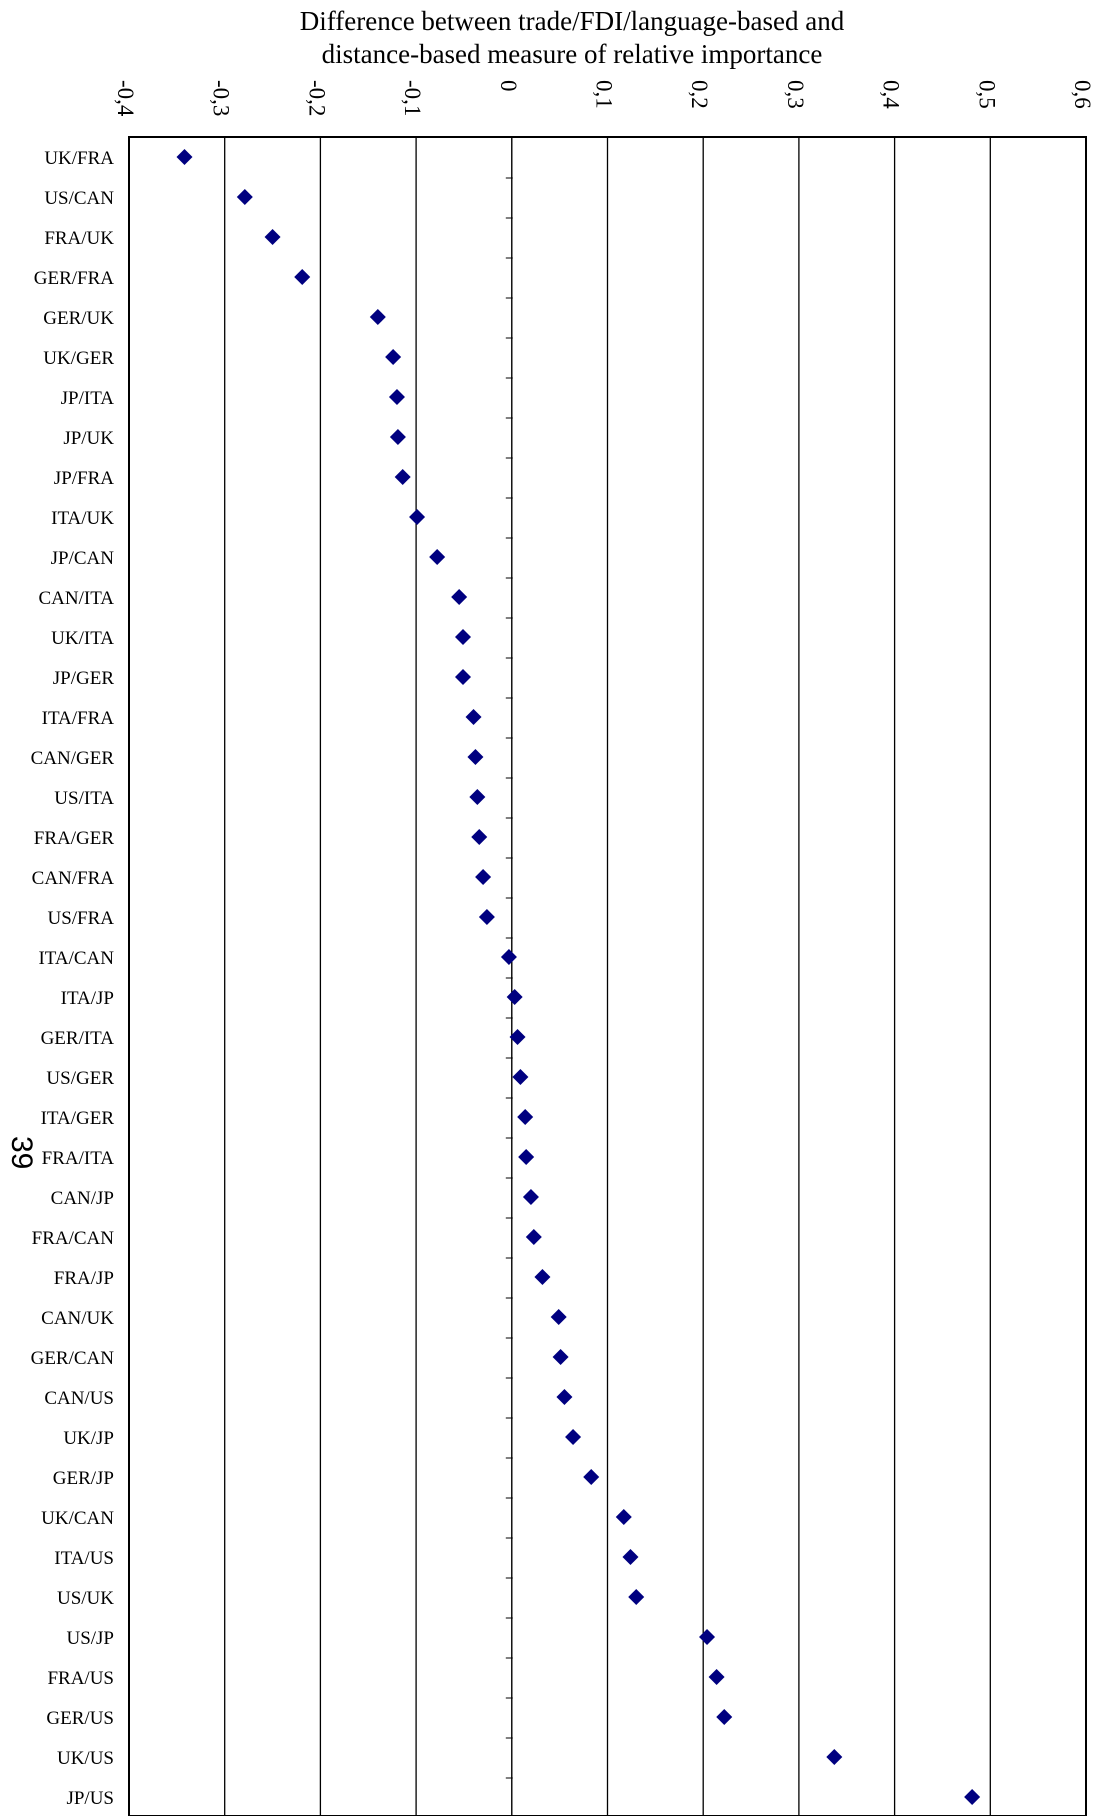  Describe the element at coordinates (82, 638) in the screenshot. I see `category-label: UK/ITA` at that location.